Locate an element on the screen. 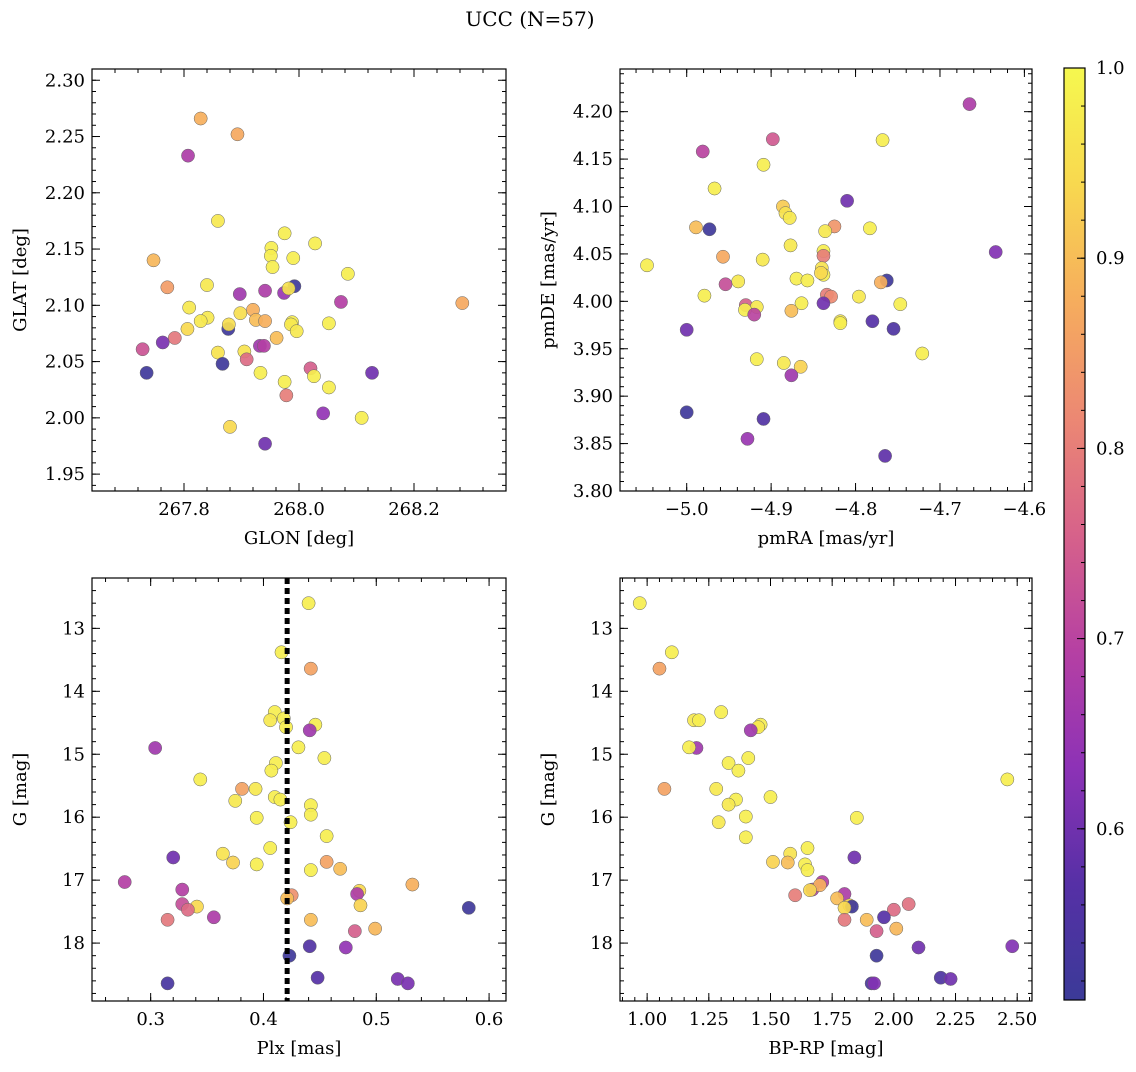 Image resolution: width=1136 pixels, height=1072 pixels. points-plx-g is located at coordinates (296, 793).